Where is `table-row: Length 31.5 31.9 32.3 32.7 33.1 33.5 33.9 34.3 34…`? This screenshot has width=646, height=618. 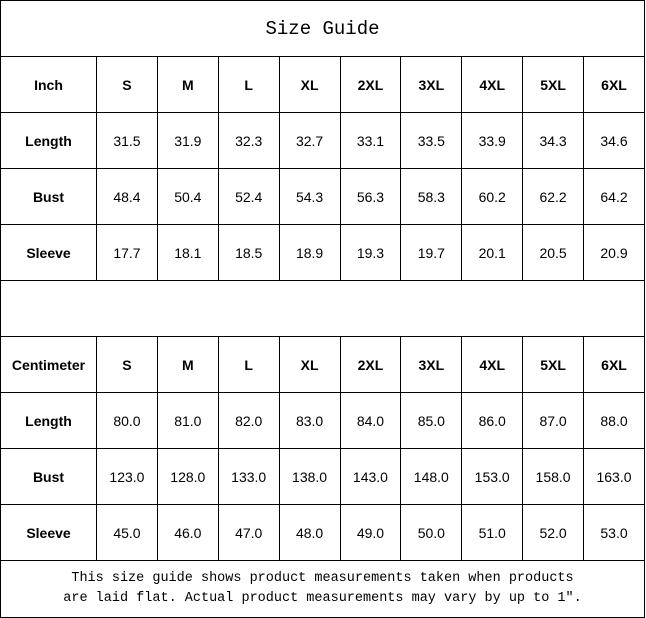 table-row: Length 31.5 31.9 32.3 32.7 33.1 33.5 33.9 34.3 34… is located at coordinates (322, 140).